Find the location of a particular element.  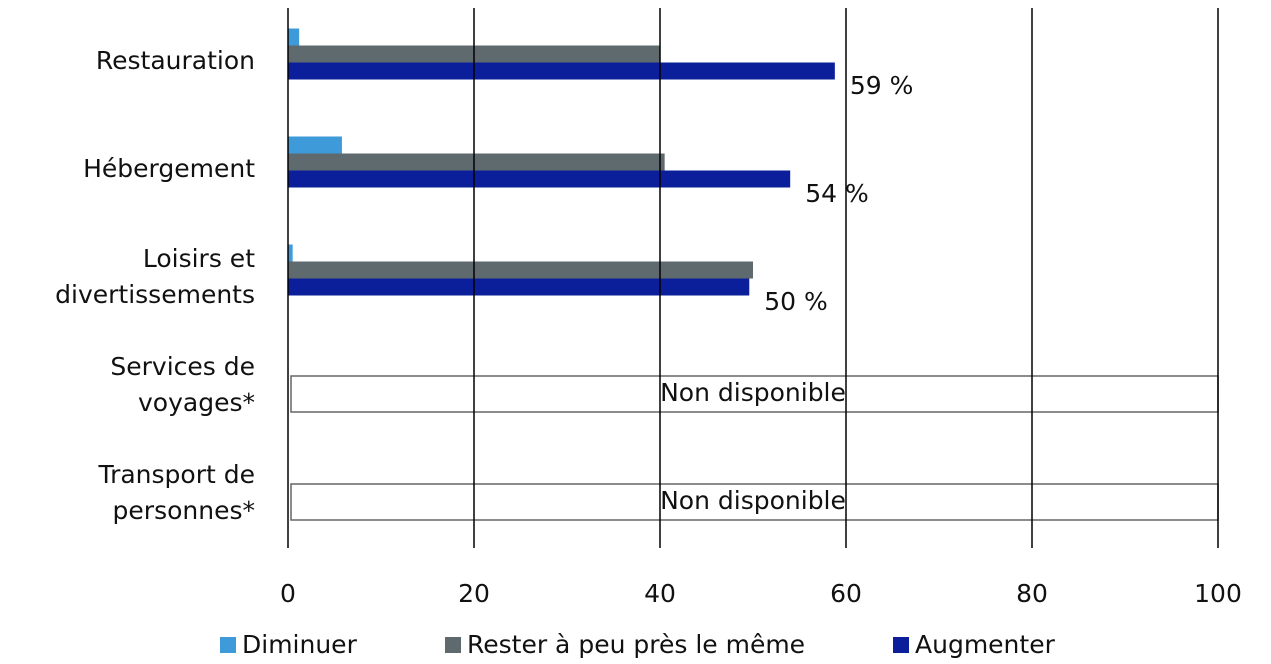

value-label: 54 % is located at coordinates (837, 193).